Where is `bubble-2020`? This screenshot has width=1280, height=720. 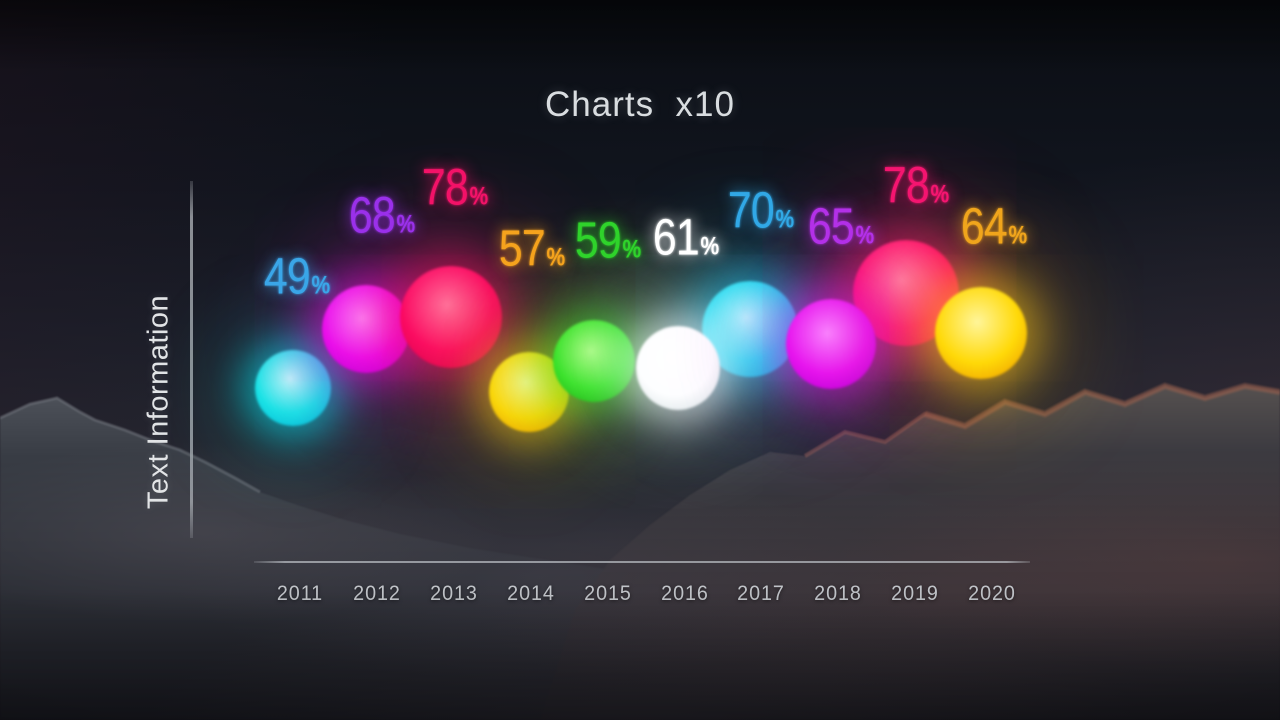
bubble-2020 is located at coordinates (981, 333).